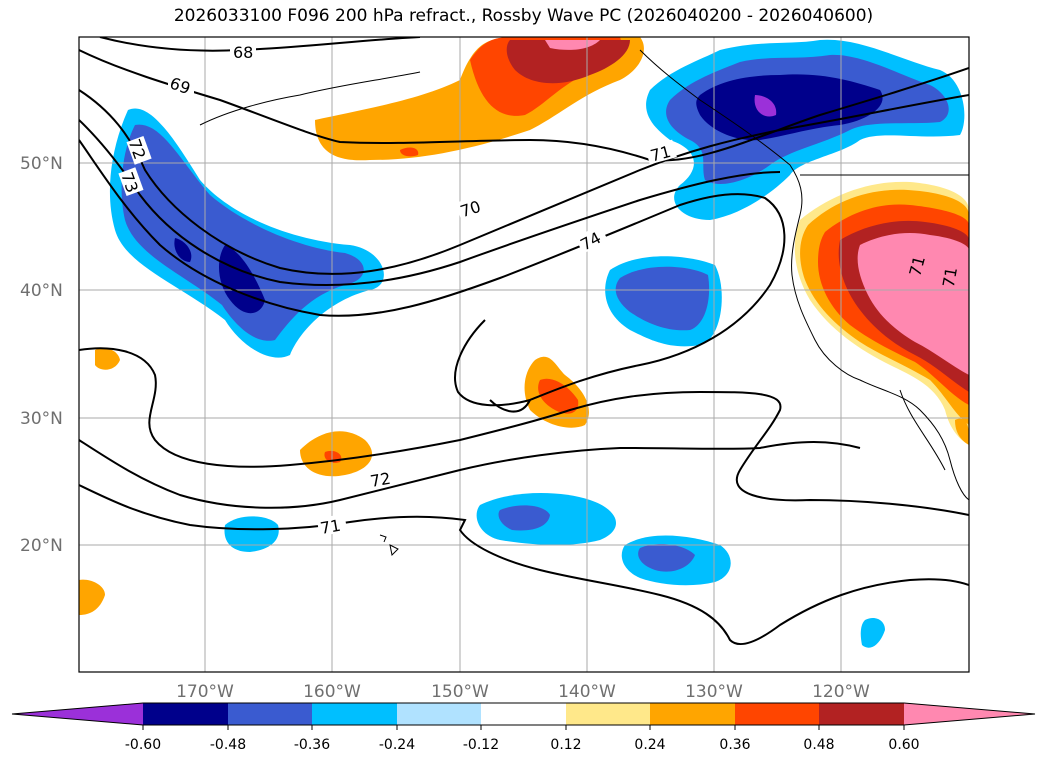 This screenshot has height=765, width=1047. Describe the element at coordinates (143, 745) in the screenshot. I see `colorbar-tick-label: -0.60` at that location.